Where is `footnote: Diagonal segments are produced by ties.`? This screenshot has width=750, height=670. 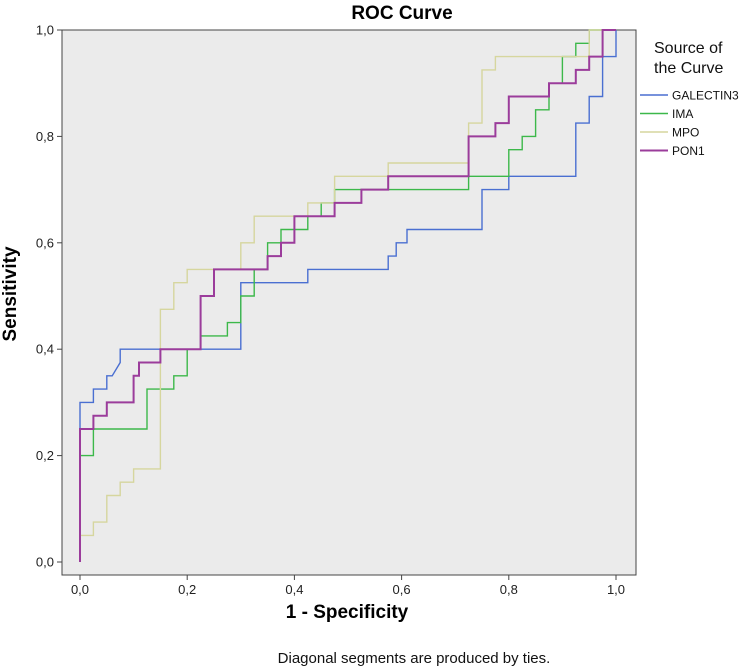
footnote: Diagonal segments are produced by ties. is located at coordinates (414, 658).